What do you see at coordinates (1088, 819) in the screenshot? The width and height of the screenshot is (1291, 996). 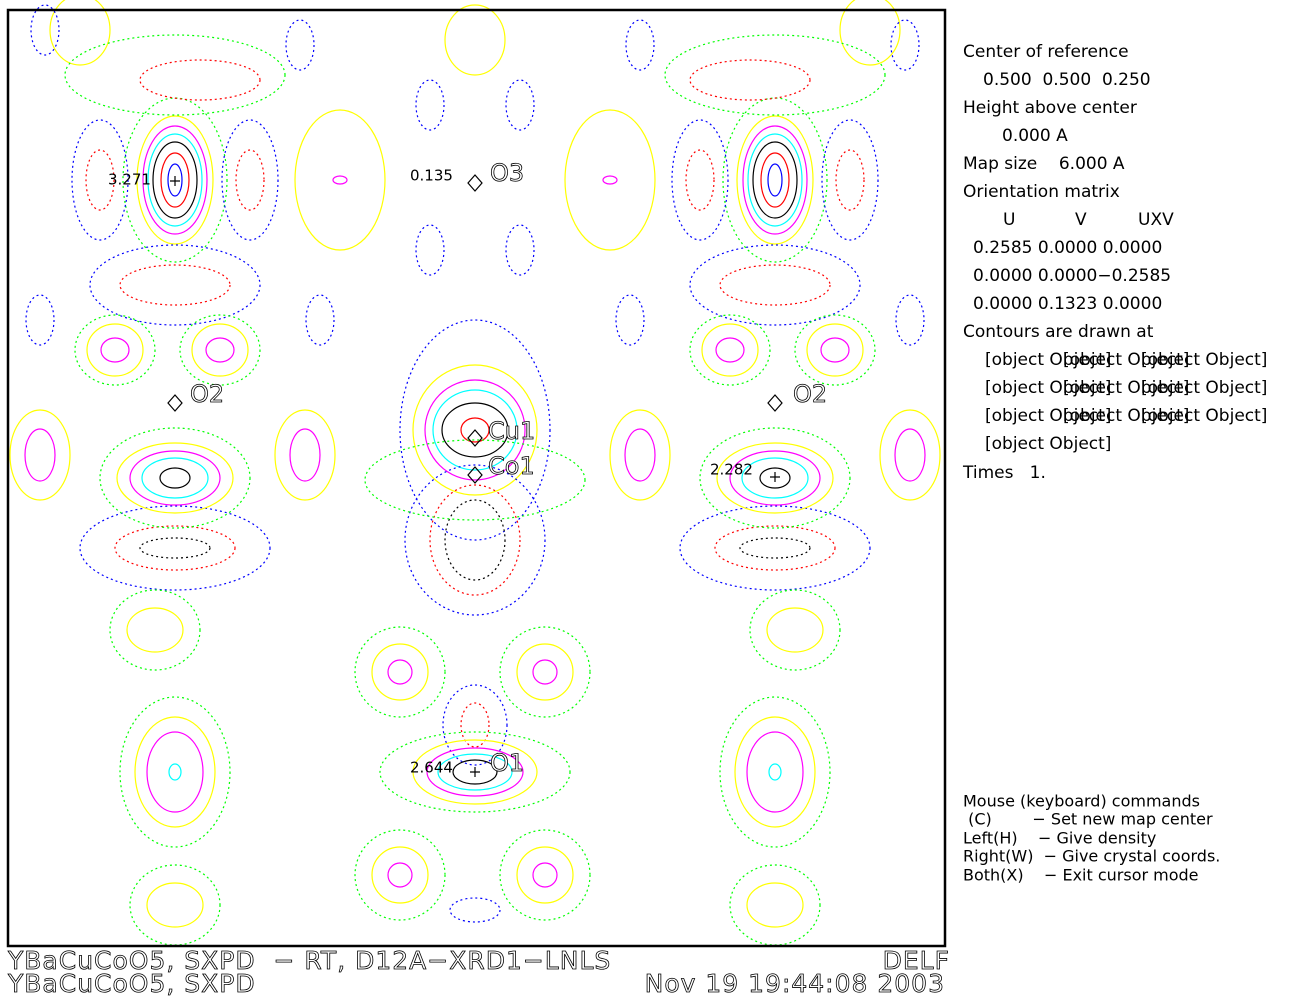 I see `command-line: (C) − Set new map center` at bounding box center [1088, 819].